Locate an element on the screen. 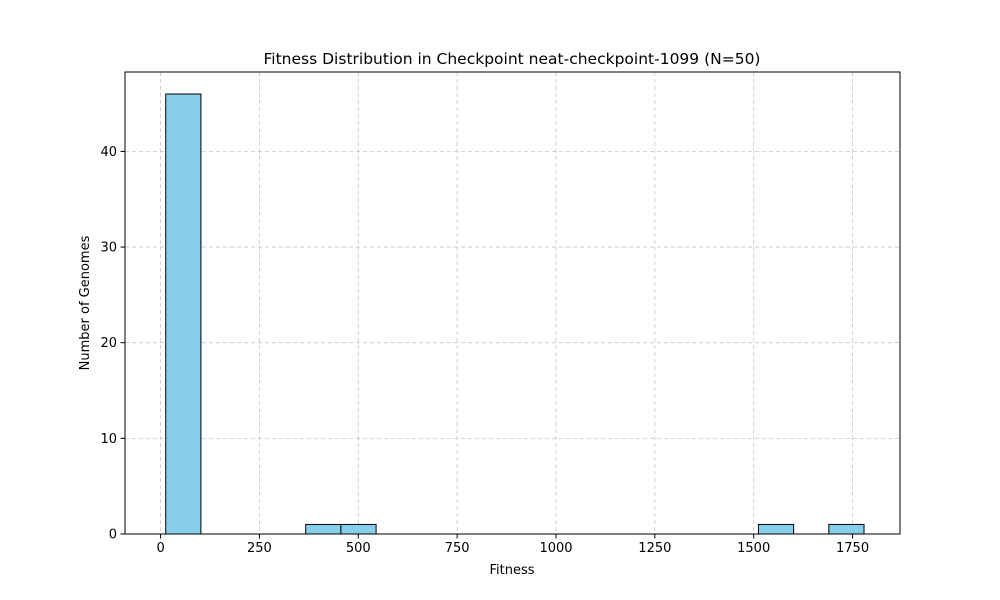  x-axis-label: Fitness is located at coordinates (511, 570).